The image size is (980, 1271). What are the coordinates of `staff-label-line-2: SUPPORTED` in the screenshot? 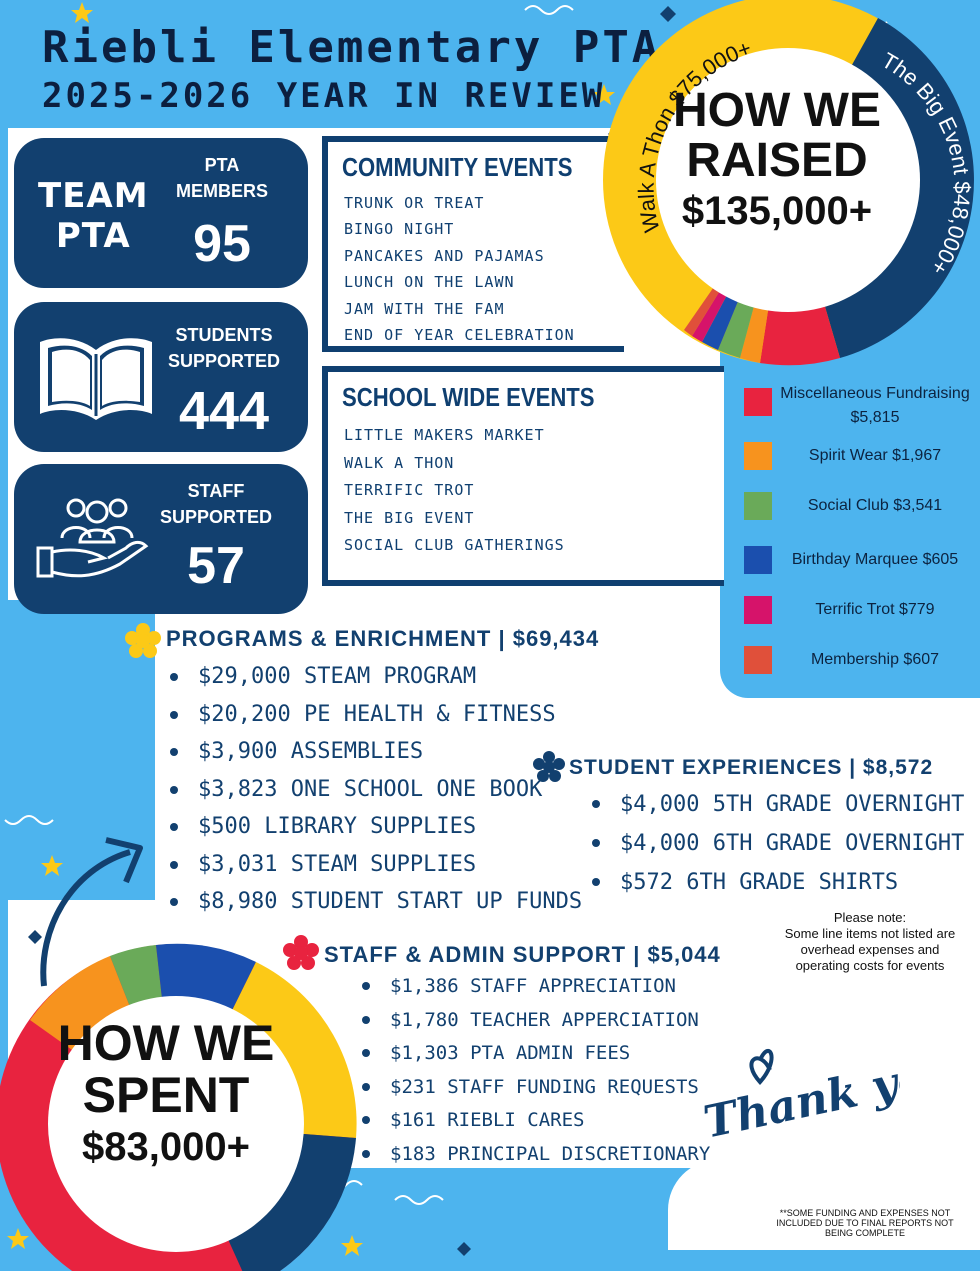 It's located at (216, 517).